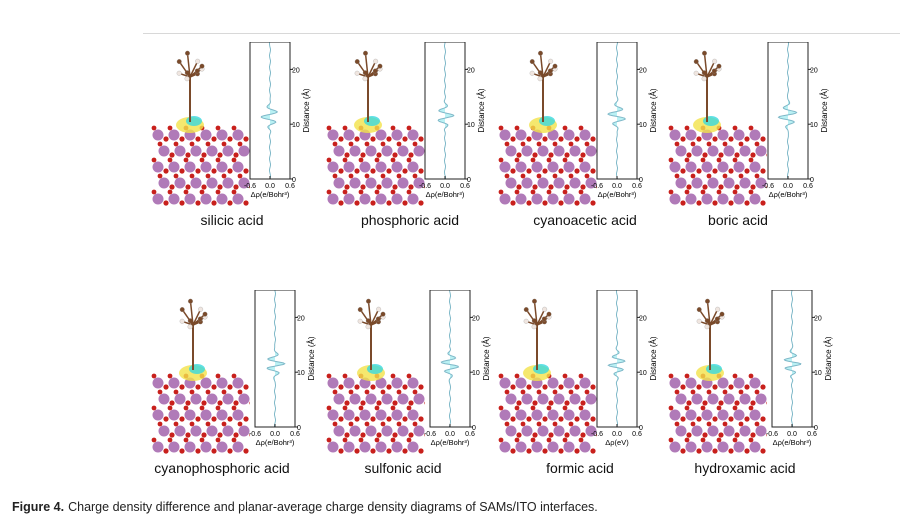 This screenshot has width=900, height=526. What do you see at coordinates (637, 186) in the screenshot?
I see `x-tick-label: 0.6` at bounding box center [637, 186].